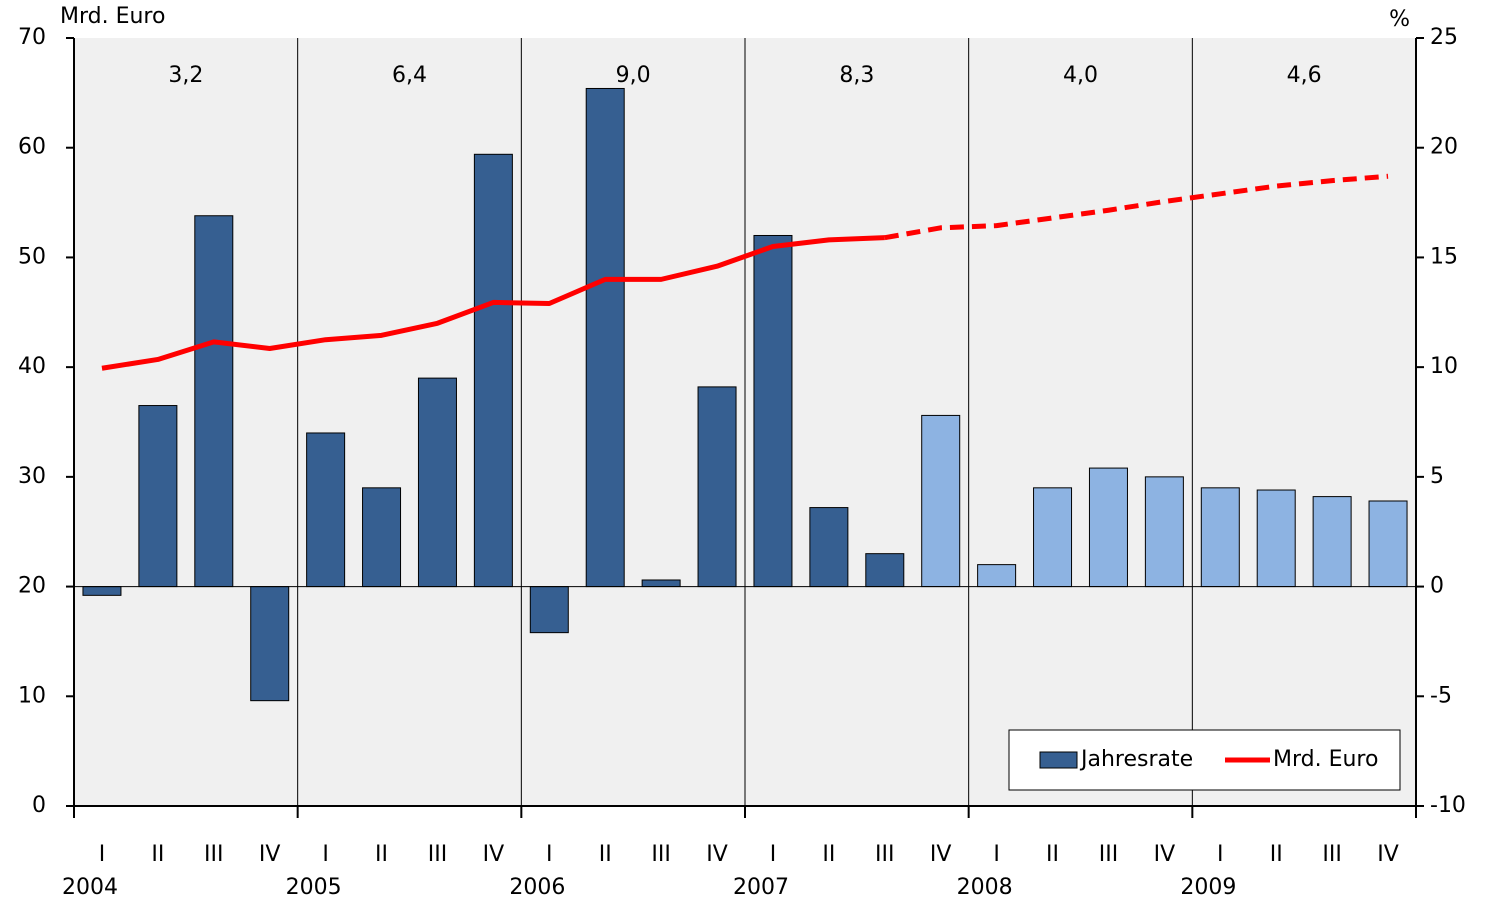  I want to click on year-label: 2005, so click(314, 887).